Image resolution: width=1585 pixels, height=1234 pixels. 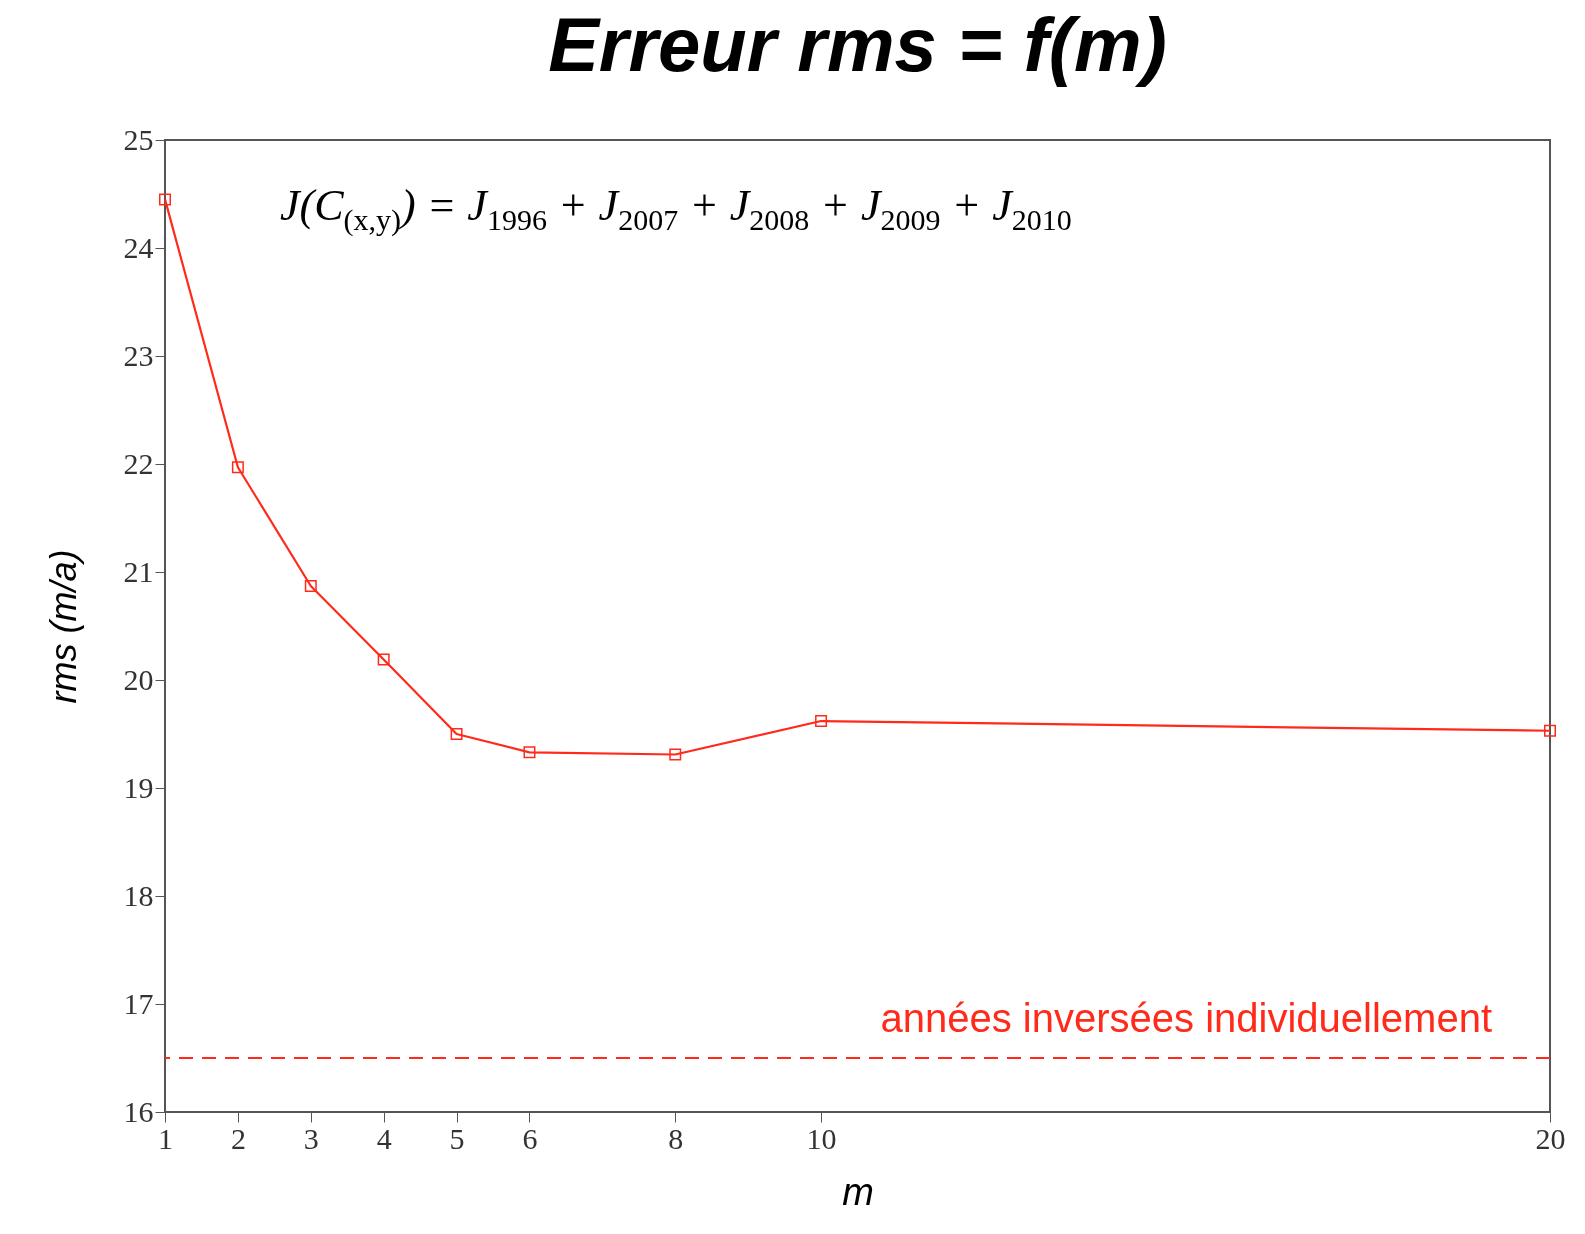 I want to click on x-tick-label: 5, so click(x=457, y=1138).